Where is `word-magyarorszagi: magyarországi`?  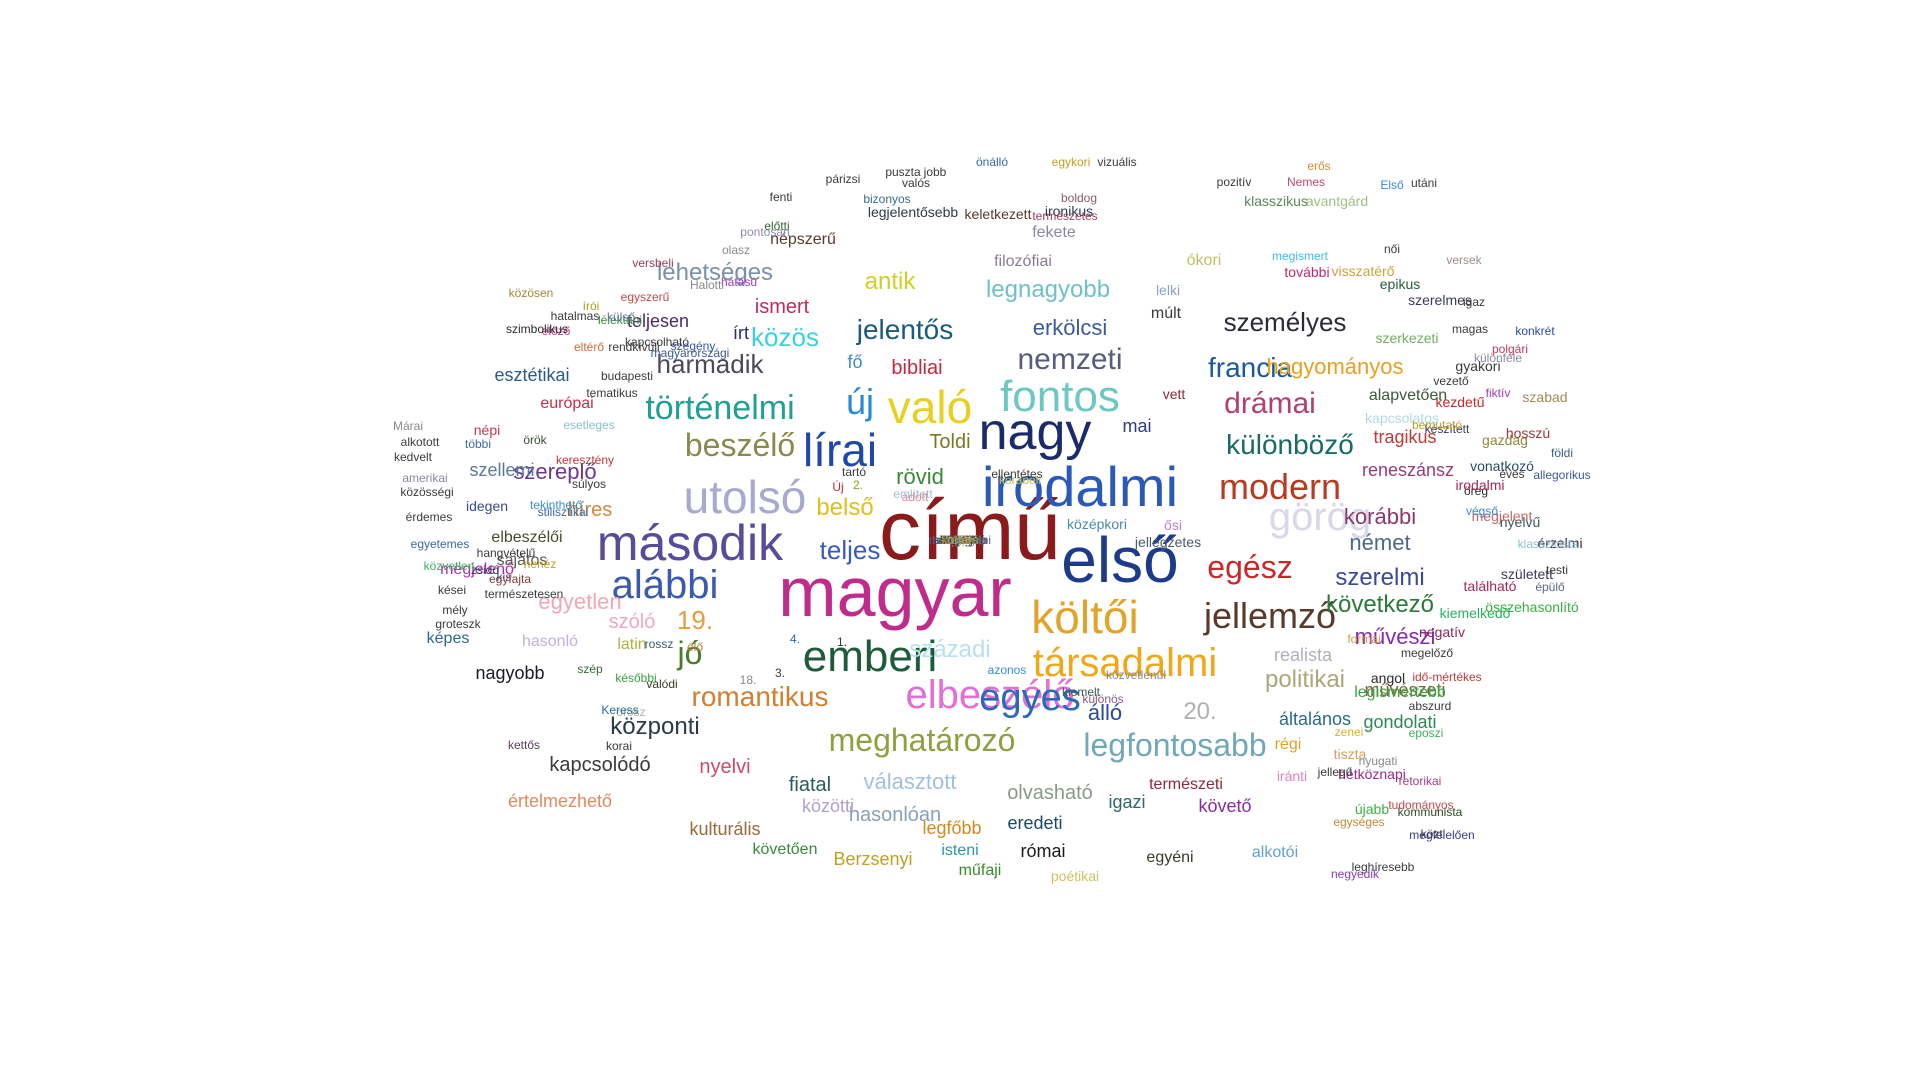
word-magyarorszagi: magyarországi is located at coordinates (690, 353).